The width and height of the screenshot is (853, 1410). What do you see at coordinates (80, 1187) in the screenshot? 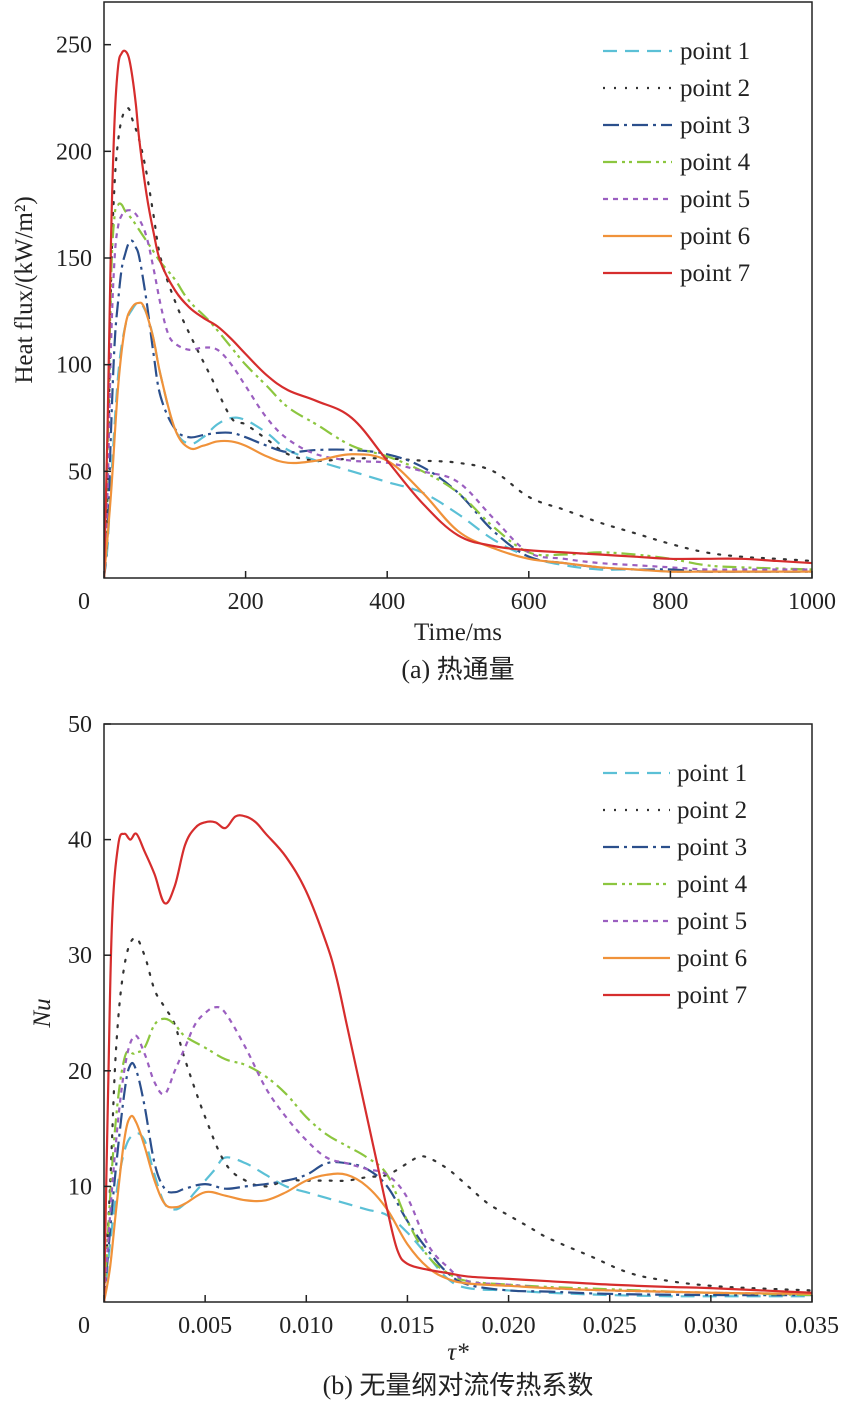
I see `y-tick-label: 10` at bounding box center [80, 1187].